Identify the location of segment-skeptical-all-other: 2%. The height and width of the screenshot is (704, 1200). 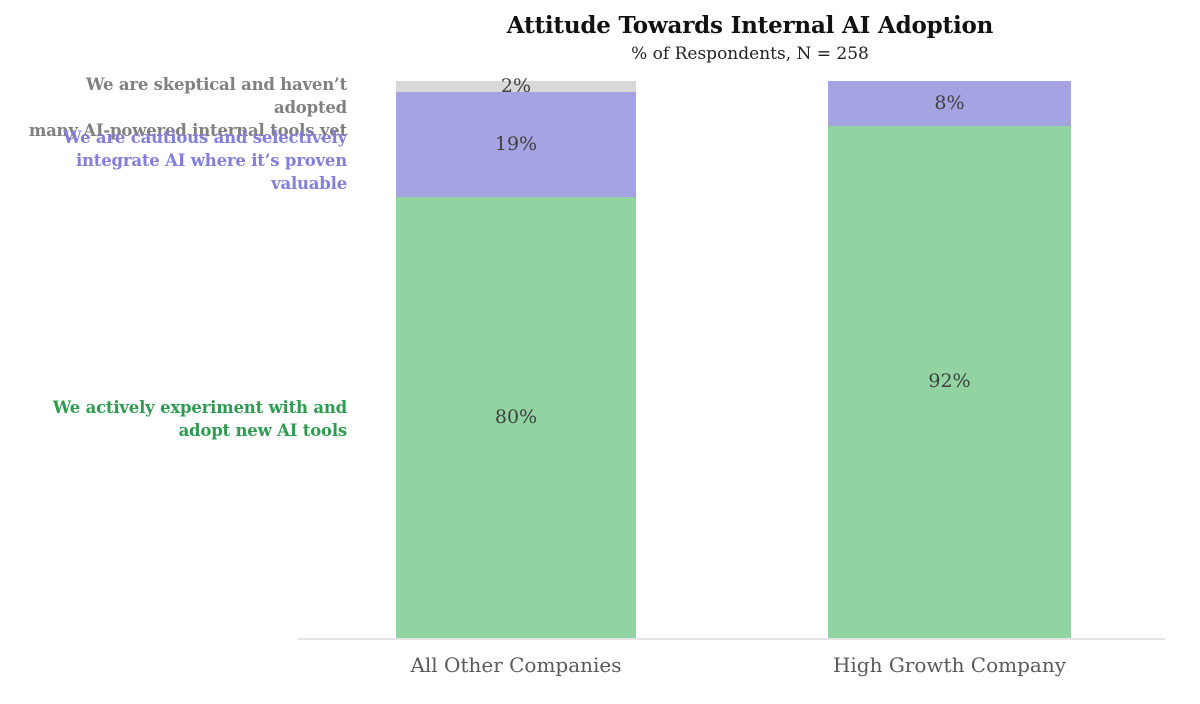
(516, 86).